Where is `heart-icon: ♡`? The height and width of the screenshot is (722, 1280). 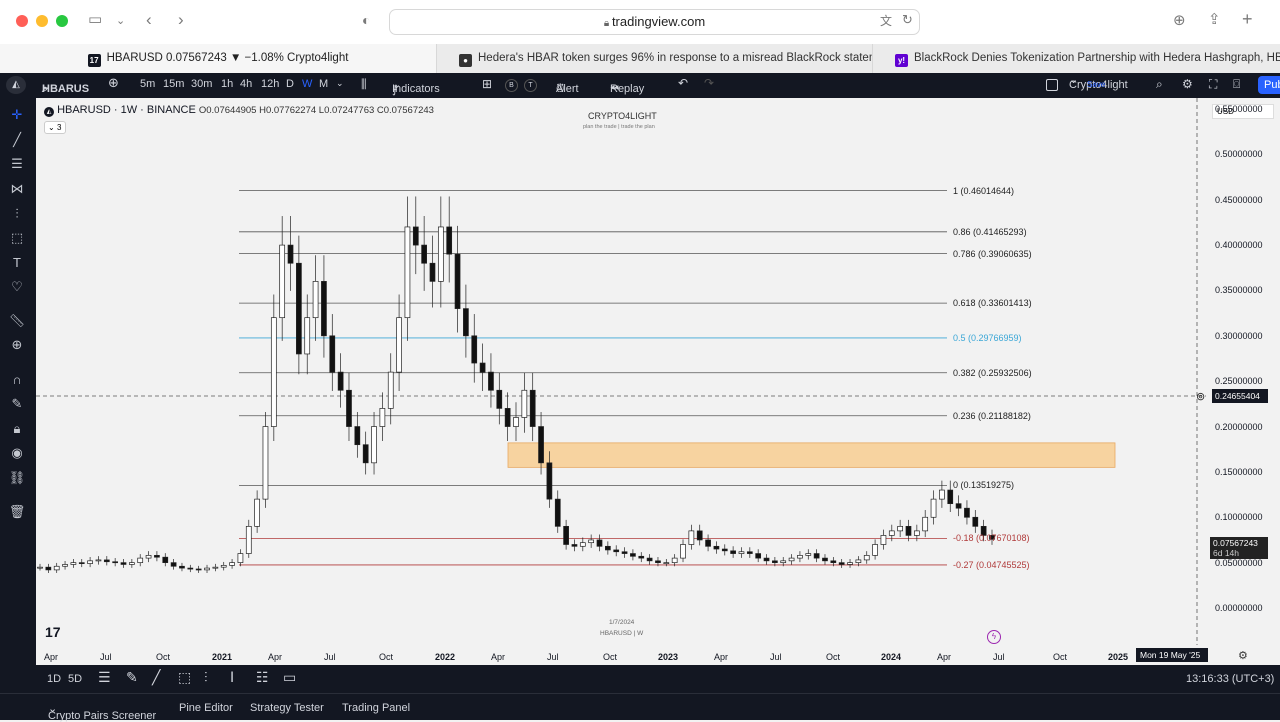
heart-icon: ♡ is located at coordinates (17, 286).